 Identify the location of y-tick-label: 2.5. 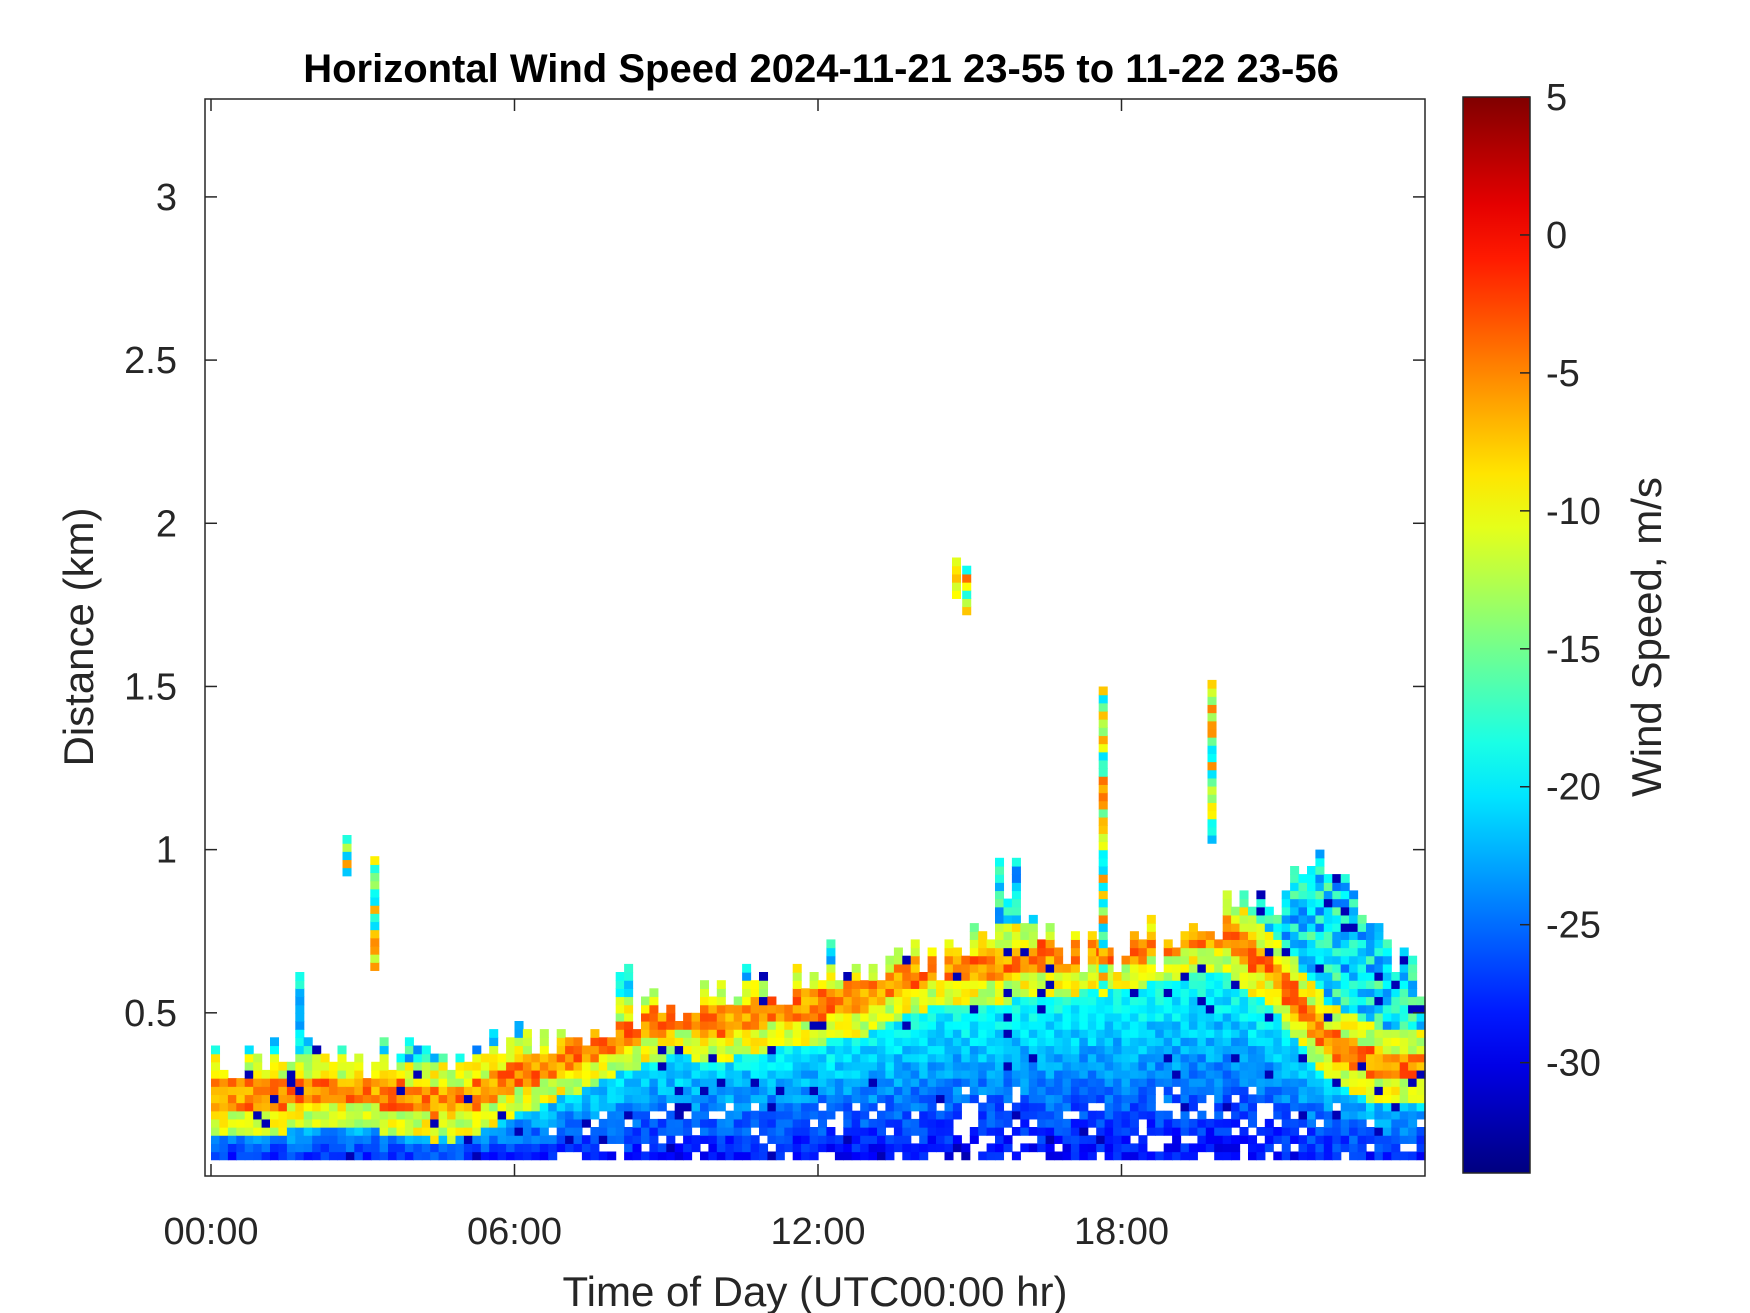
(150, 361).